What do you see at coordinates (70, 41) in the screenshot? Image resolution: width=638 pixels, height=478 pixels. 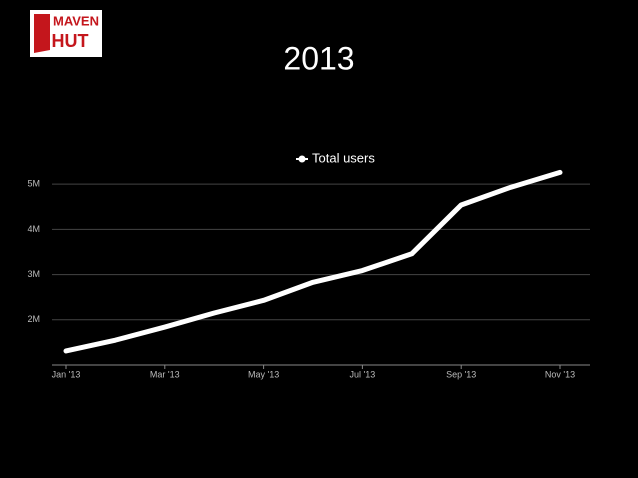 I see `logo-text: HUT` at bounding box center [70, 41].